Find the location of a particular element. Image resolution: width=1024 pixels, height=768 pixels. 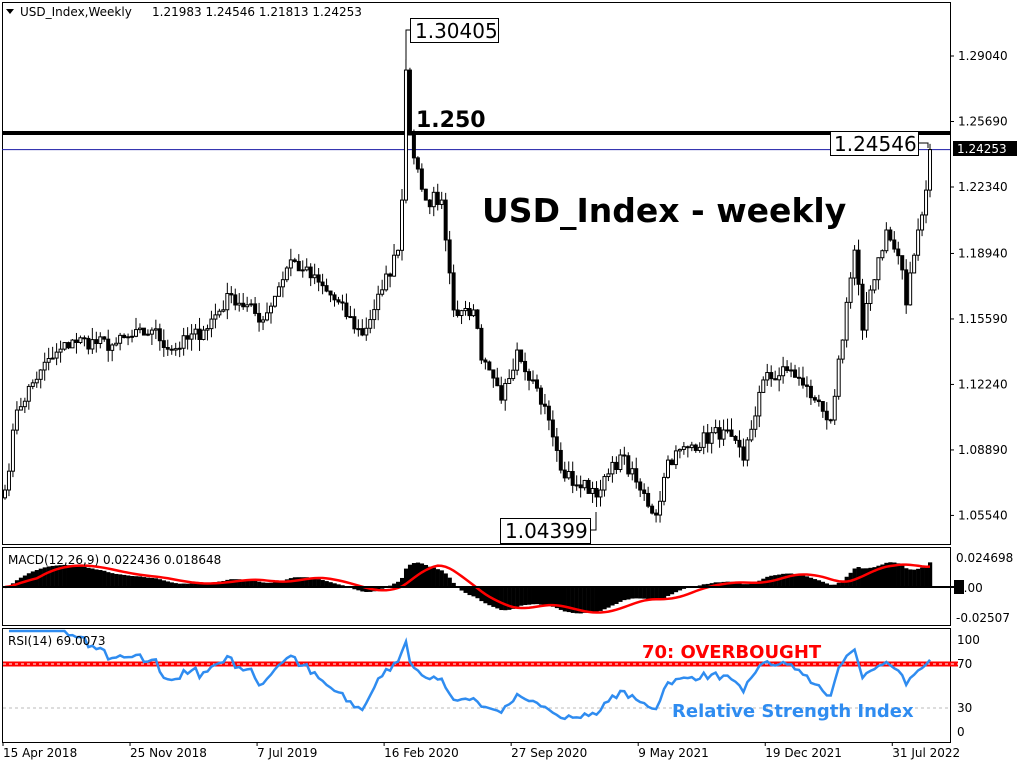

rsi-name-label: Relative Strength Index is located at coordinates (793, 711).